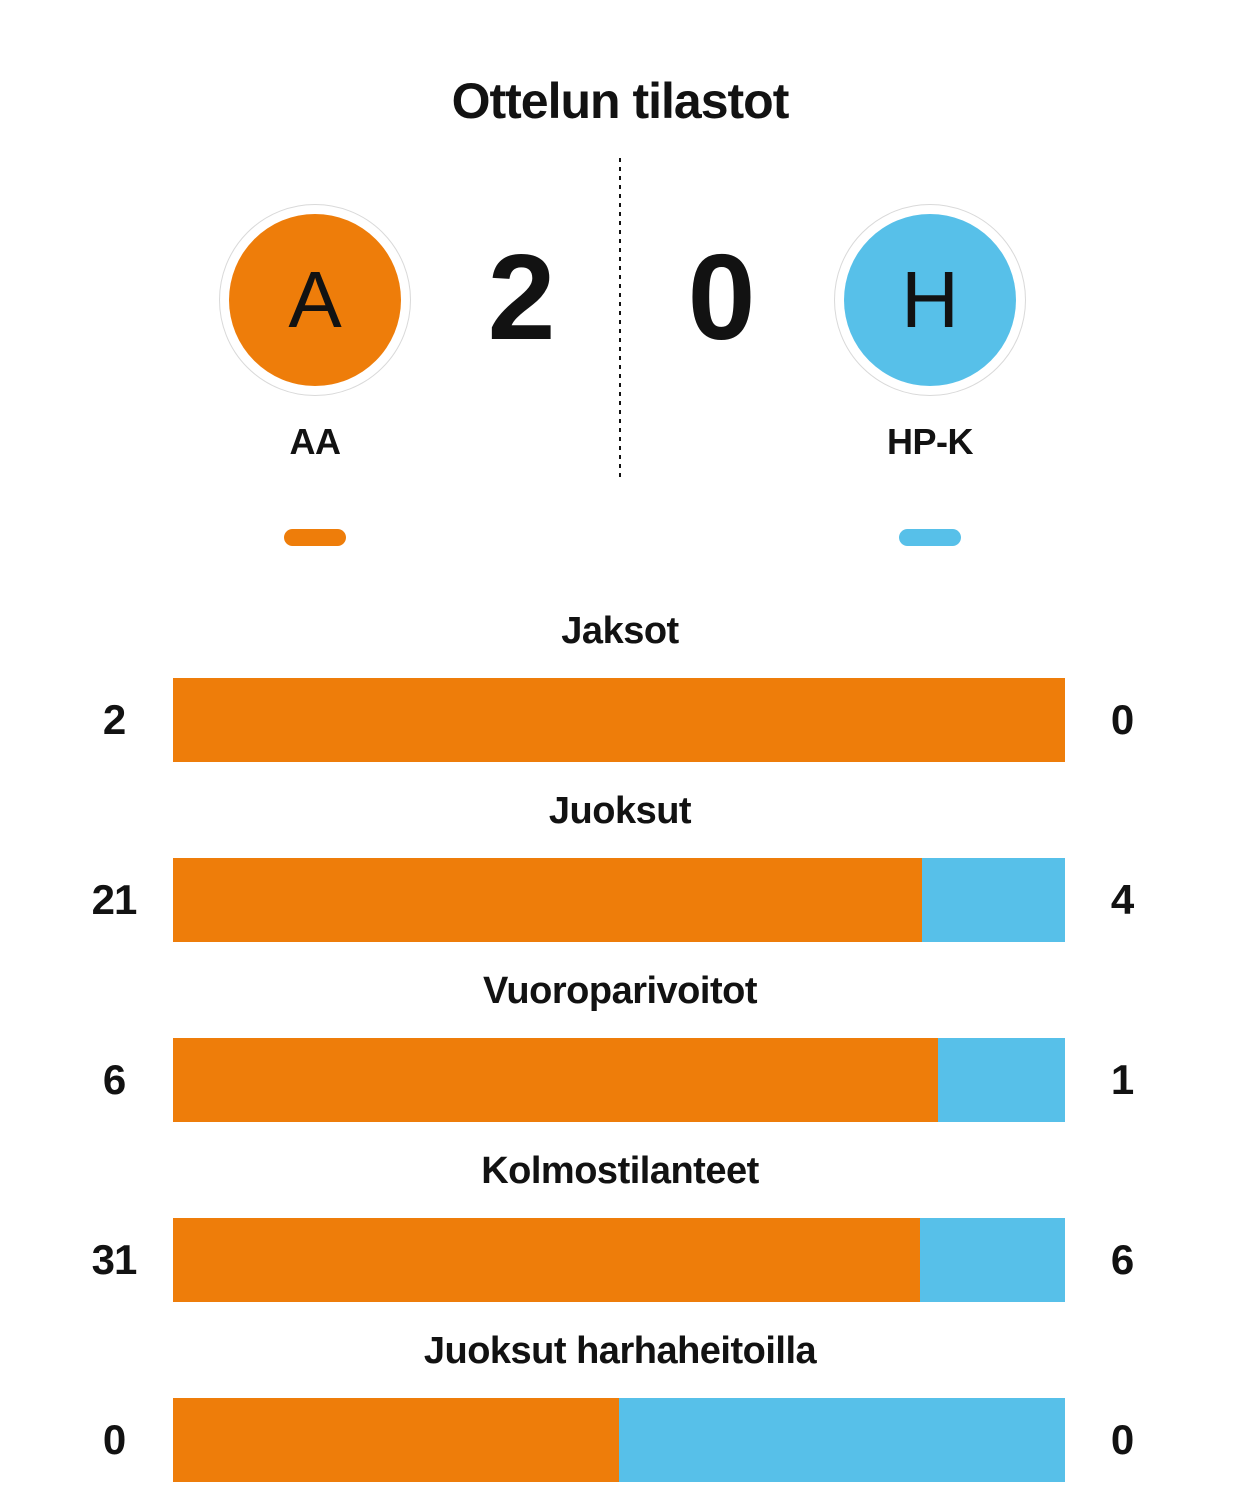  Describe the element at coordinates (620, 1171) in the screenshot. I see `stat-label: Kolmostilanteet` at that location.